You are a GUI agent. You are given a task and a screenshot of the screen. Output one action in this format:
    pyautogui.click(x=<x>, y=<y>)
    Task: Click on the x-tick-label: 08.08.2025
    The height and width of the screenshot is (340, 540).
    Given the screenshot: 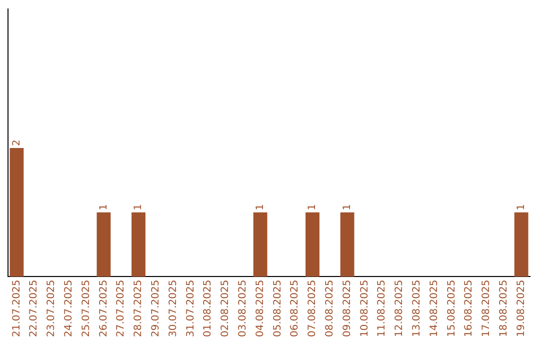 What is the action you would take?
    pyautogui.click(x=330, y=309)
    